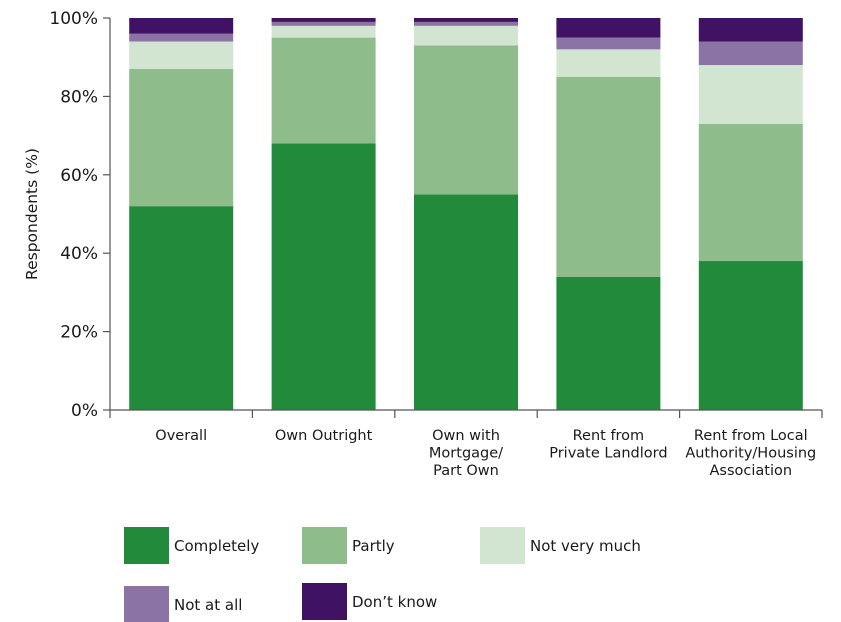  I want to click on bar-segment-4-partly, so click(608, 176).